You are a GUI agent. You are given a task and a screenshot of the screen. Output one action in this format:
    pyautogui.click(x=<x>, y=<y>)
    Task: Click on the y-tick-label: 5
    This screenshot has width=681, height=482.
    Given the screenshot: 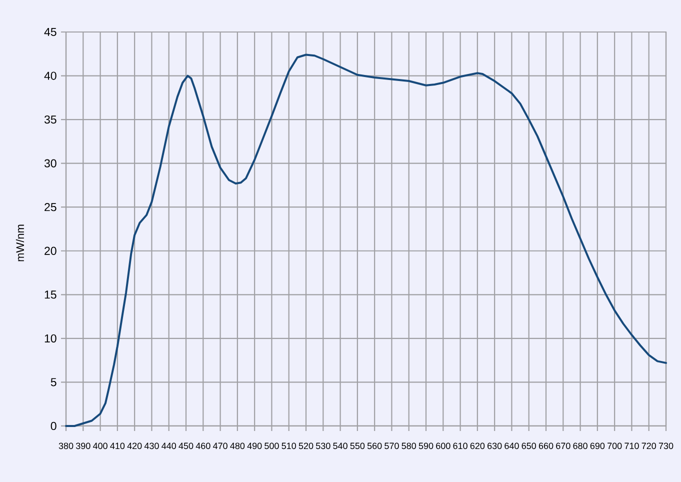 What is the action you would take?
    pyautogui.click(x=53, y=382)
    